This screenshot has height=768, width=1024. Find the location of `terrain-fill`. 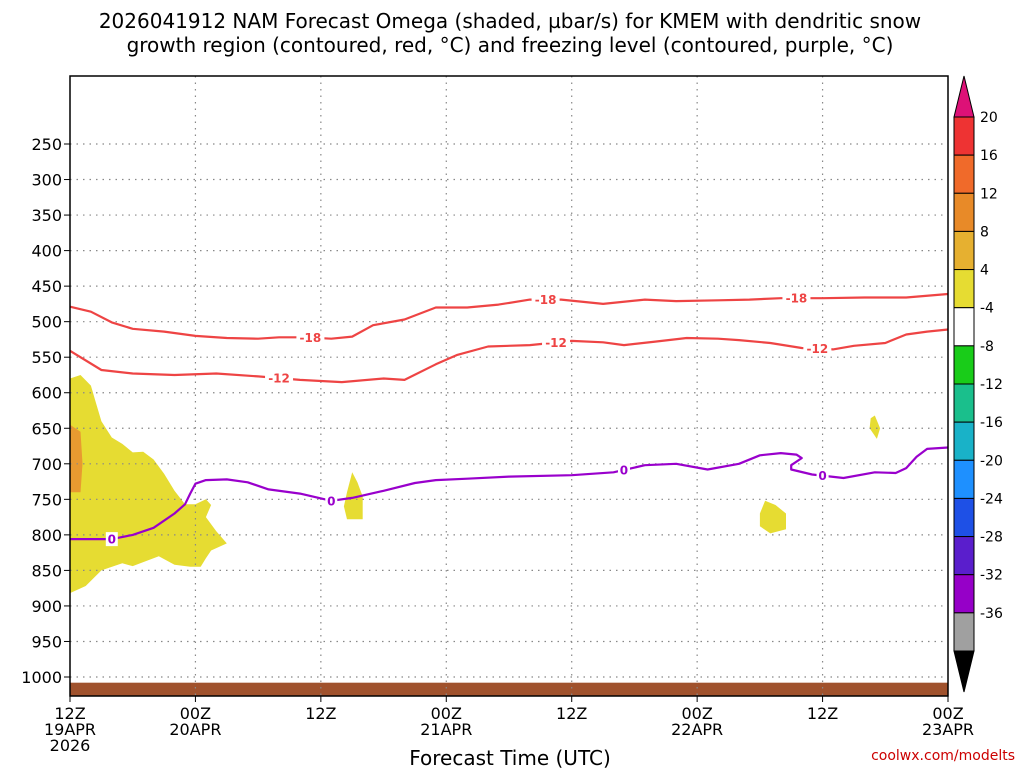

terrain-fill is located at coordinates (509, 689).